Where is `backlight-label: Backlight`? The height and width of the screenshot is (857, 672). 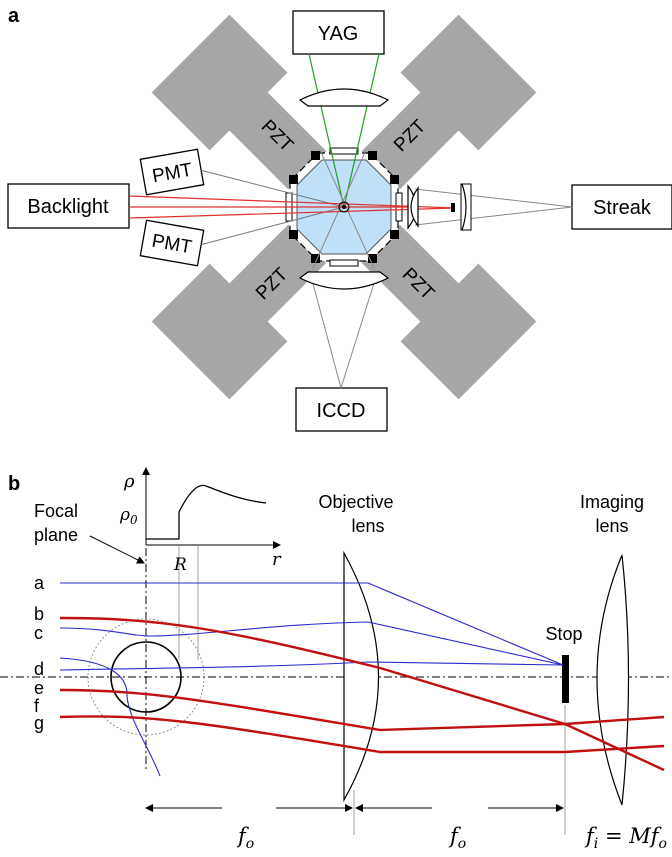 backlight-label: Backlight is located at coordinates (68, 207).